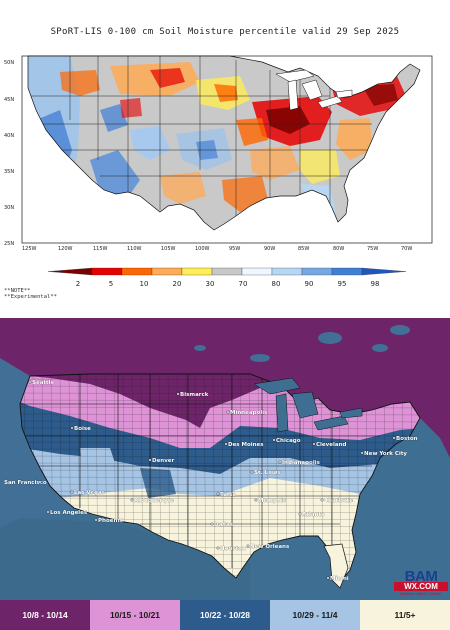  I want to click on lon-label: 100W, so click(202, 249).